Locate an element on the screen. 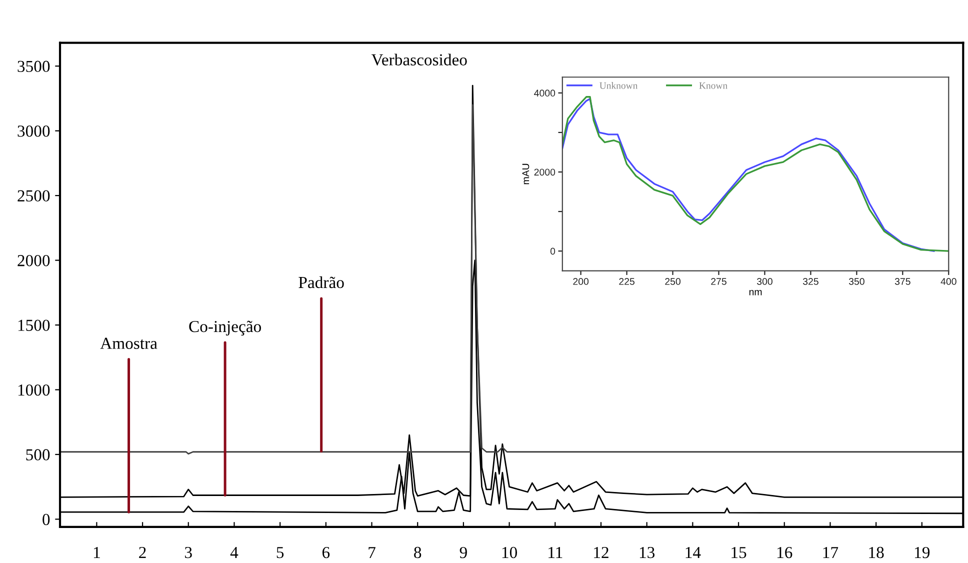 The image size is (968, 563). y-tick-label: 2500 is located at coordinates (34, 196).